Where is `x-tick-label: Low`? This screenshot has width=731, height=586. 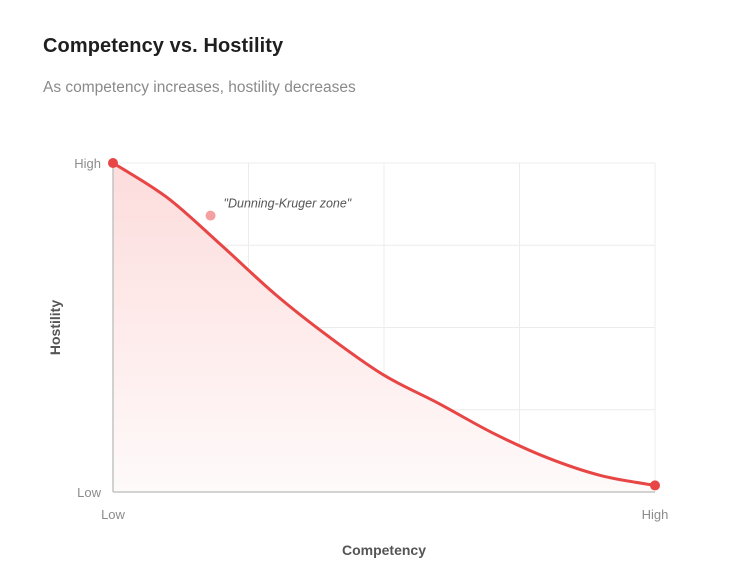
x-tick-label: Low is located at coordinates (113, 514).